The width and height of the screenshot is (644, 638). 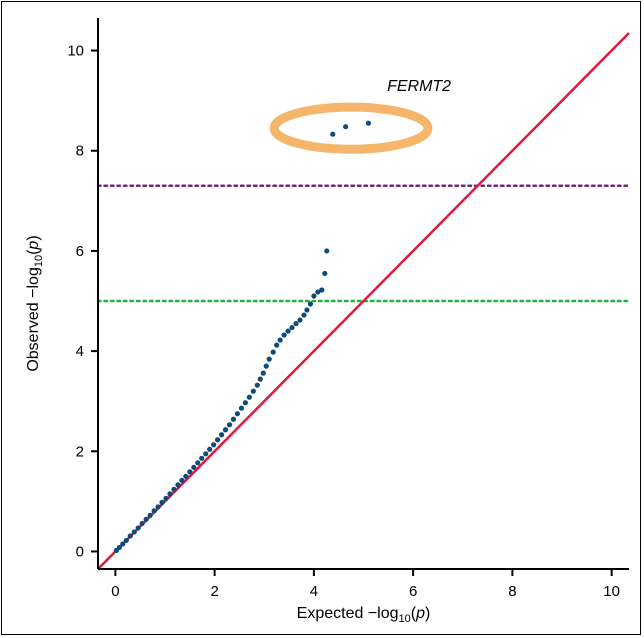 I want to click on highlight-group: FERMT2, so click(x=362, y=113).